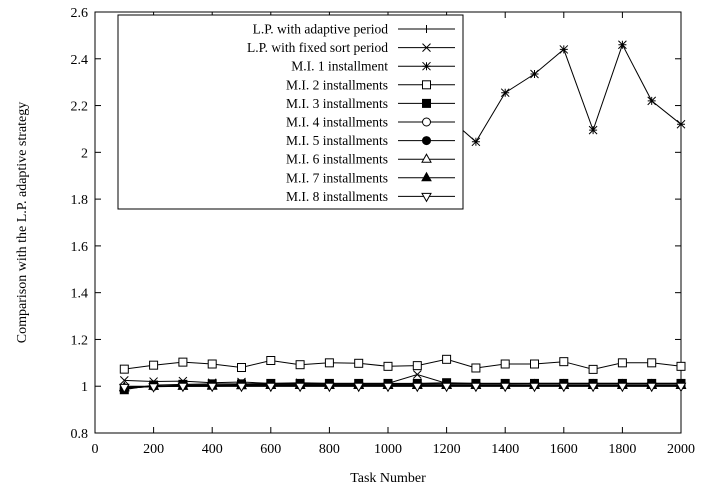 Image resolution: width=701 pixels, height=496 pixels. I want to click on legend-entry: M.I. 3 installments, so click(370, 103).